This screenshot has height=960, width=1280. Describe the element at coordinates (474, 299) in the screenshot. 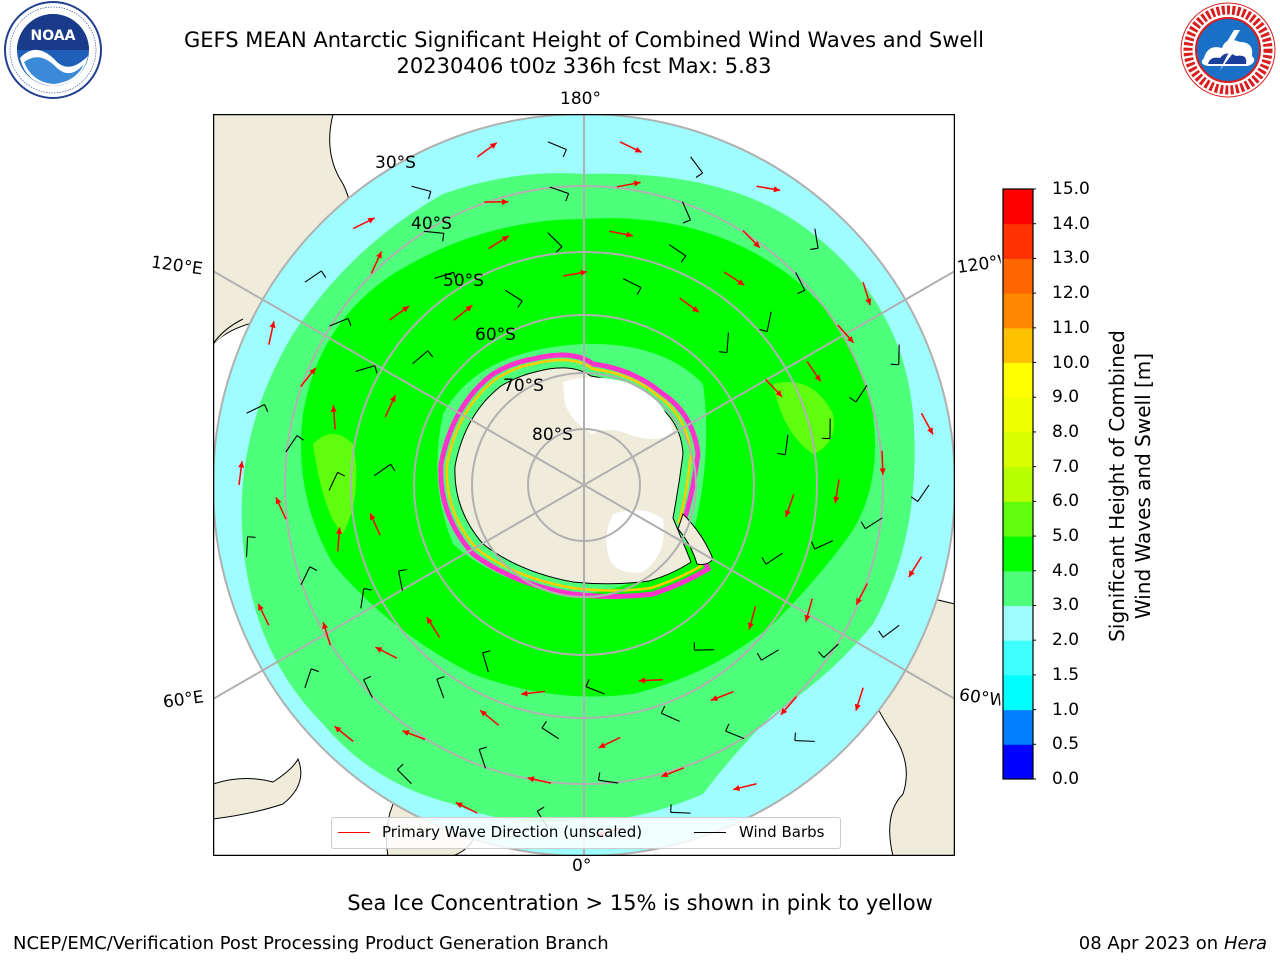

I see `latitude-labels: 30°S 40°S 50°S 60°S 70°S 80°S` at that location.